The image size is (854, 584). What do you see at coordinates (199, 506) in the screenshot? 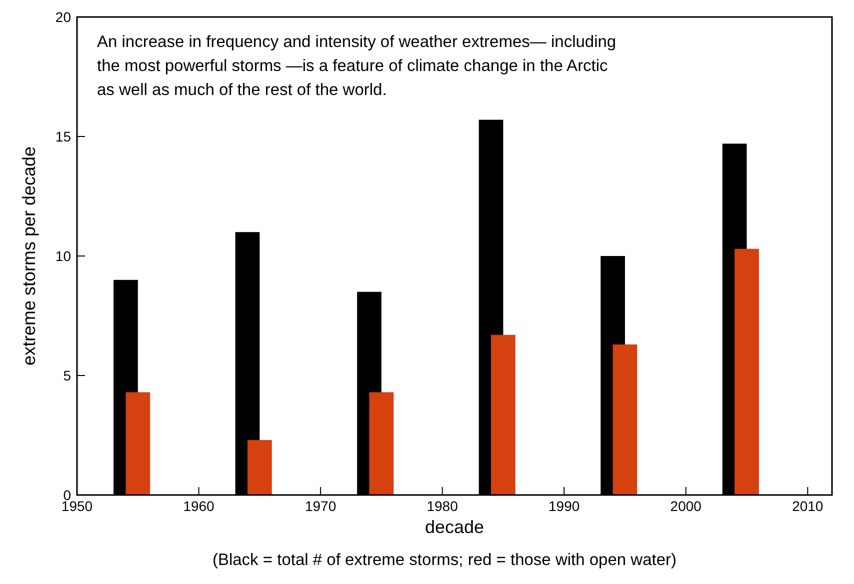
I see `x-tick-label: 1960` at bounding box center [199, 506].